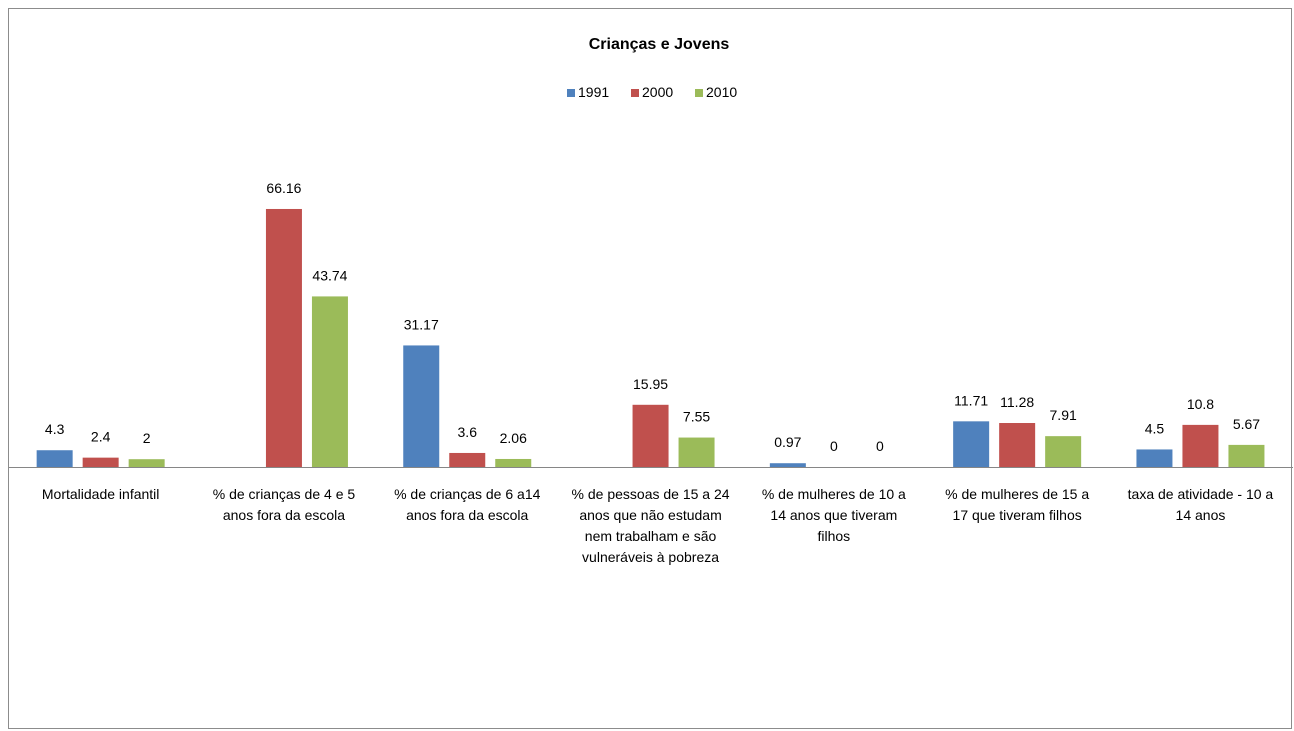 The width and height of the screenshot is (1294, 731). What do you see at coordinates (1201, 504) in the screenshot?
I see `category-label-6: taxa de atividade - 10 a 14 anos` at bounding box center [1201, 504].